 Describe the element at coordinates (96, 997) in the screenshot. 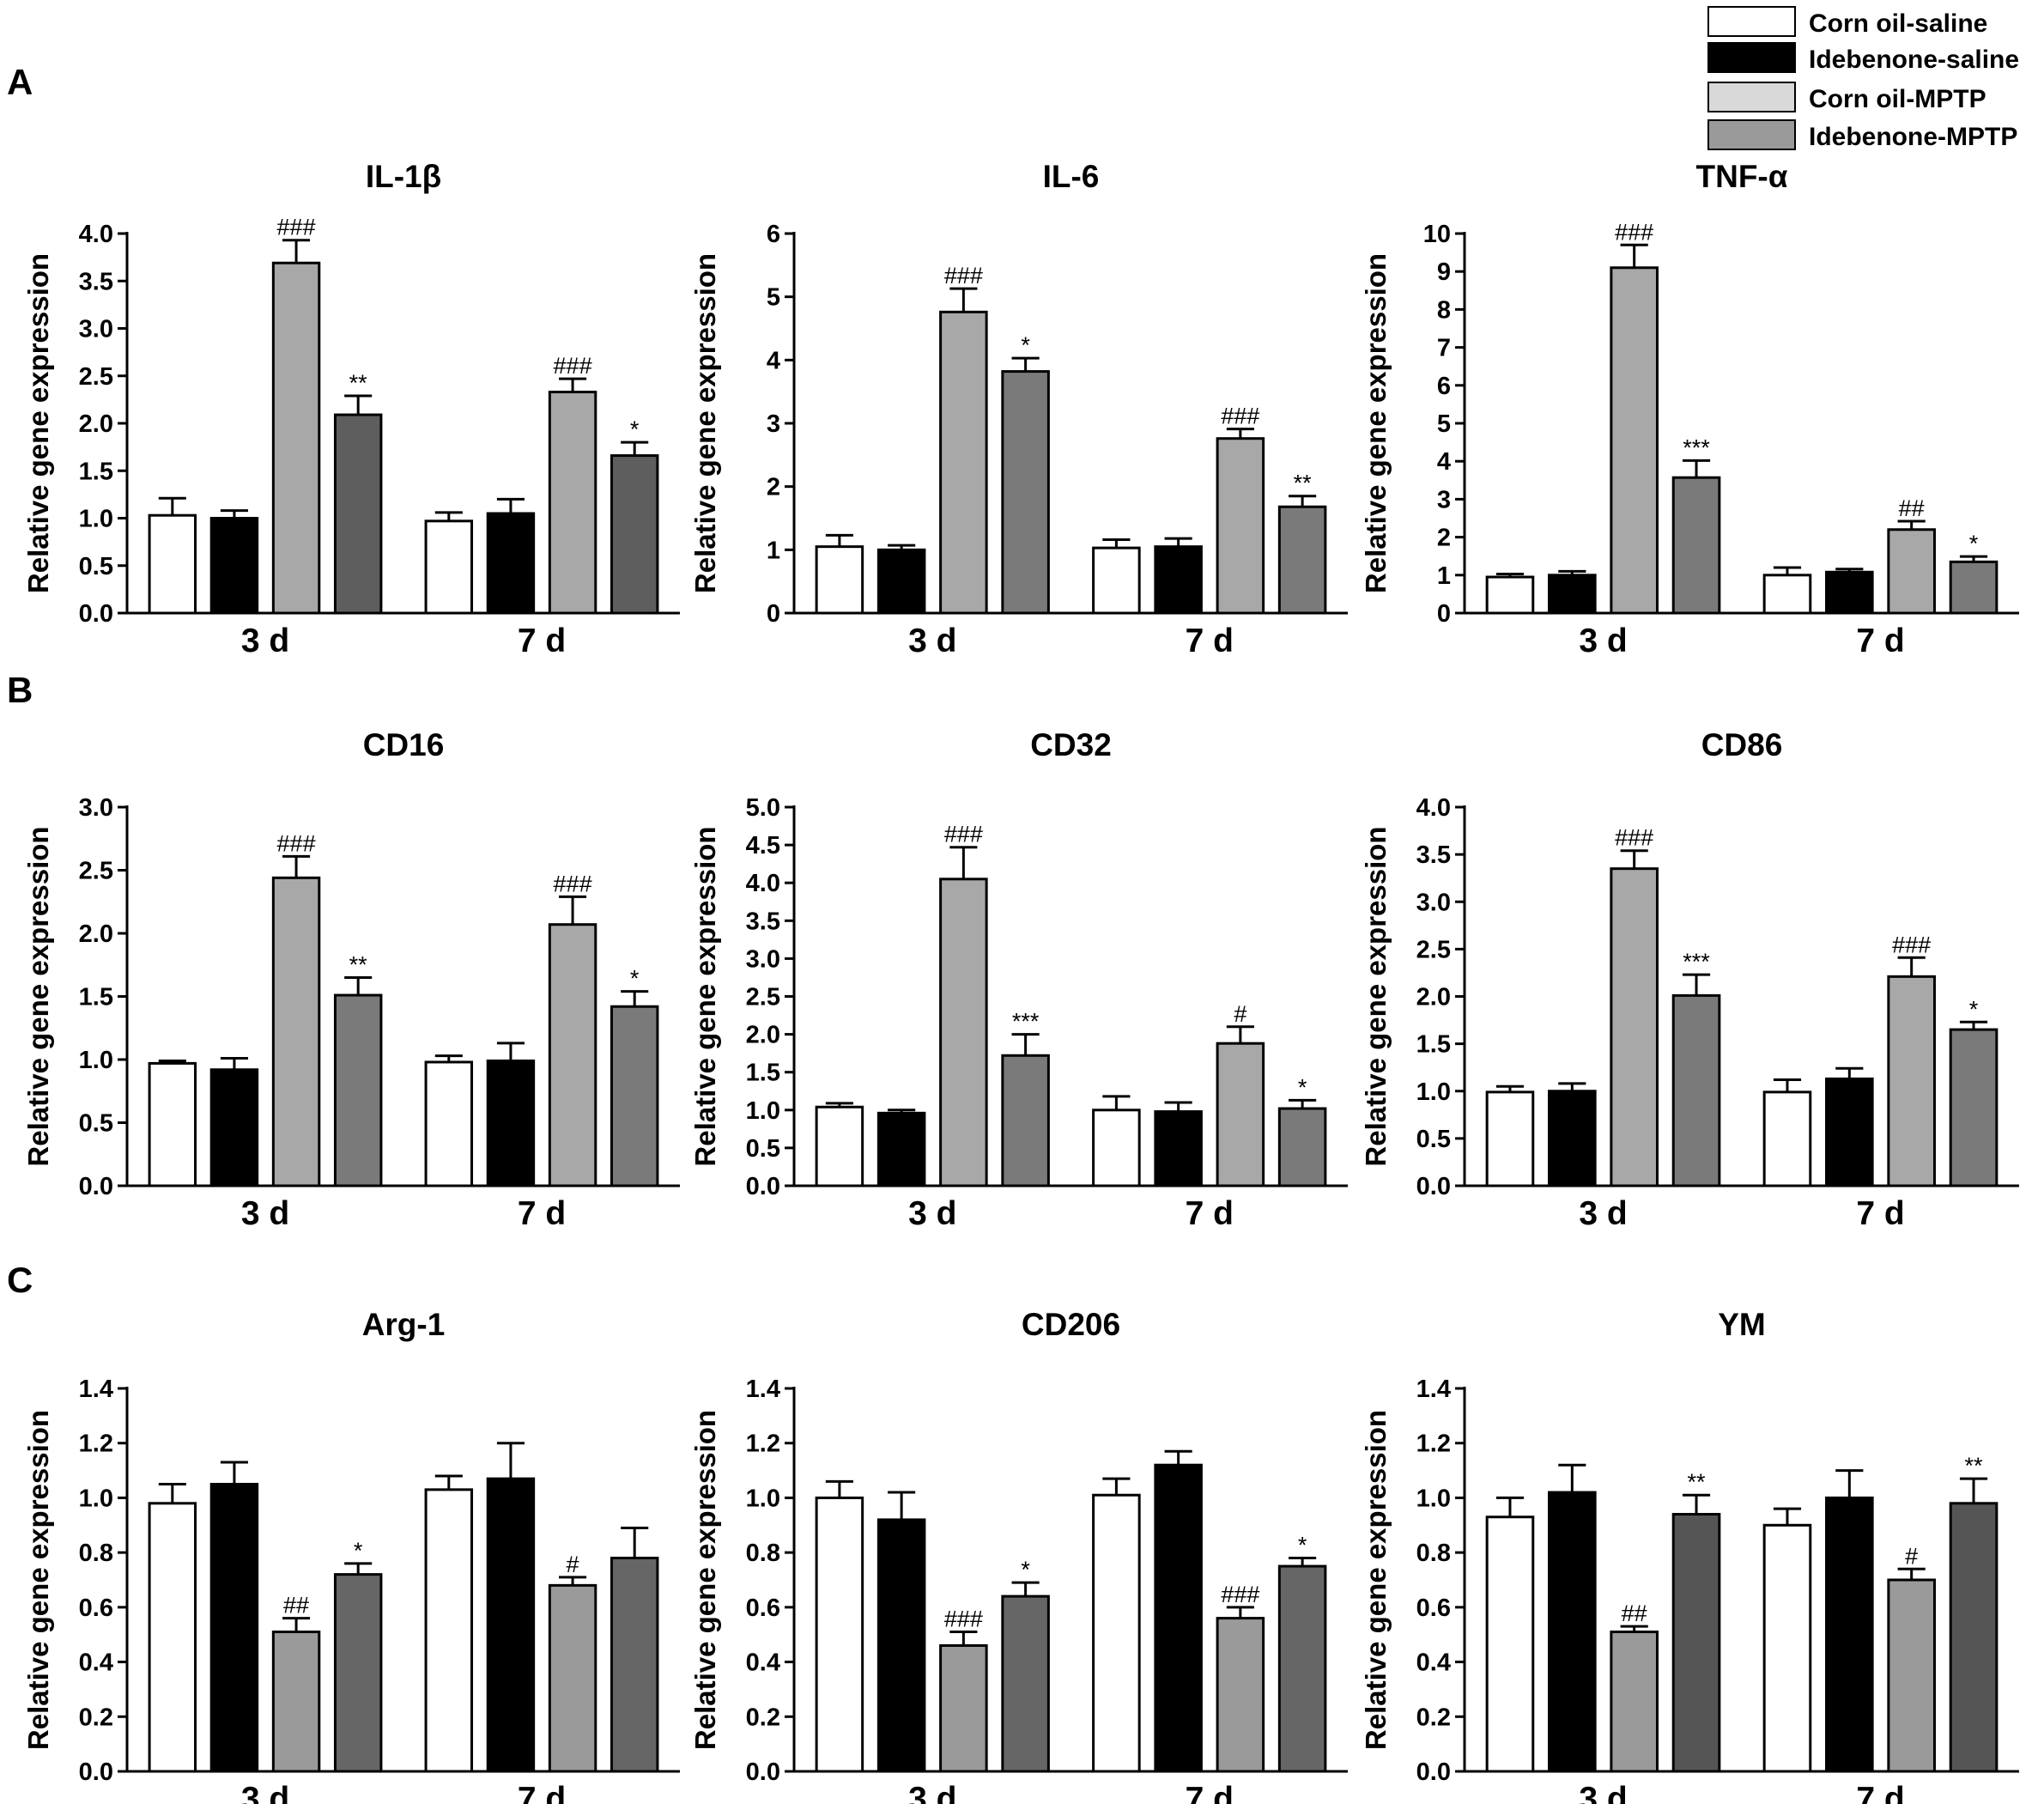

I see `y-tick-label: 1.5` at that location.